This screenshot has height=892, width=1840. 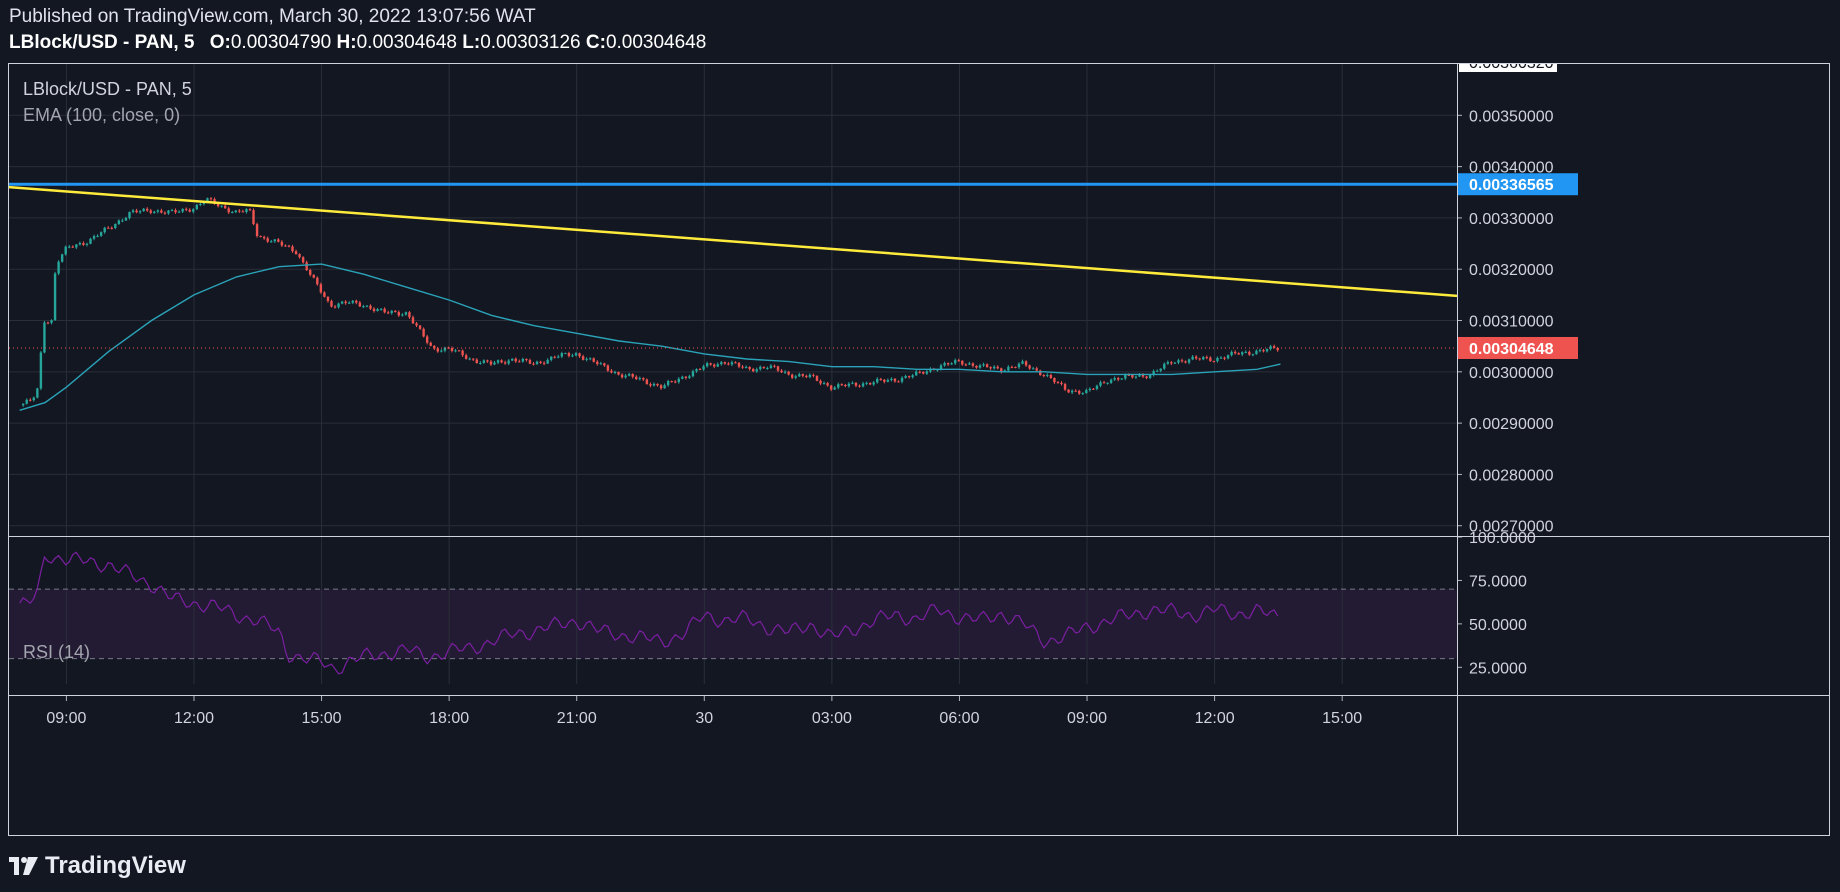 What do you see at coordinates (1511, 219) in the screenshot?
I see `price-axis-label: 0.00330000` at bounding box center [1511, 219].